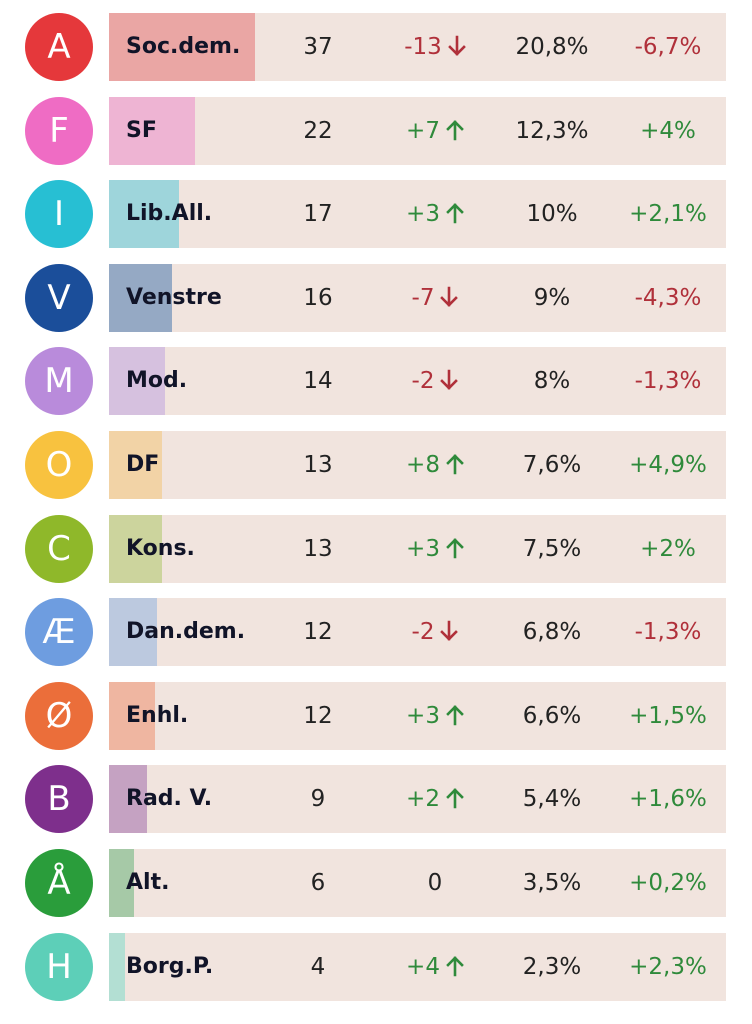  What do you see at coordinates (668, 214) in the screenshot?
I see `vote-share-change: +2,1%` at bounding box center [668, 214].